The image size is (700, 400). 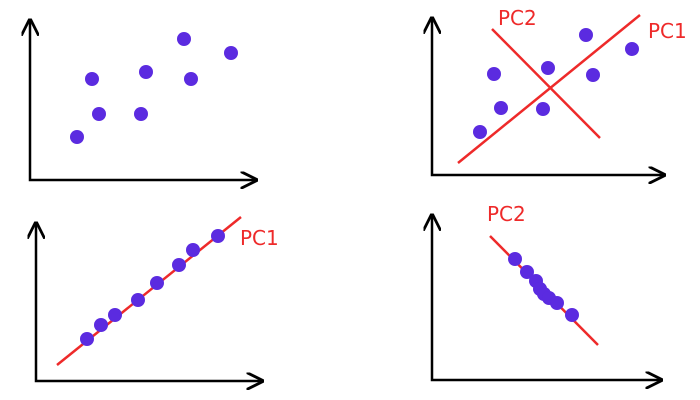 I want to click on panel-projection-pc2: PC2, so click(x=546, y=291).